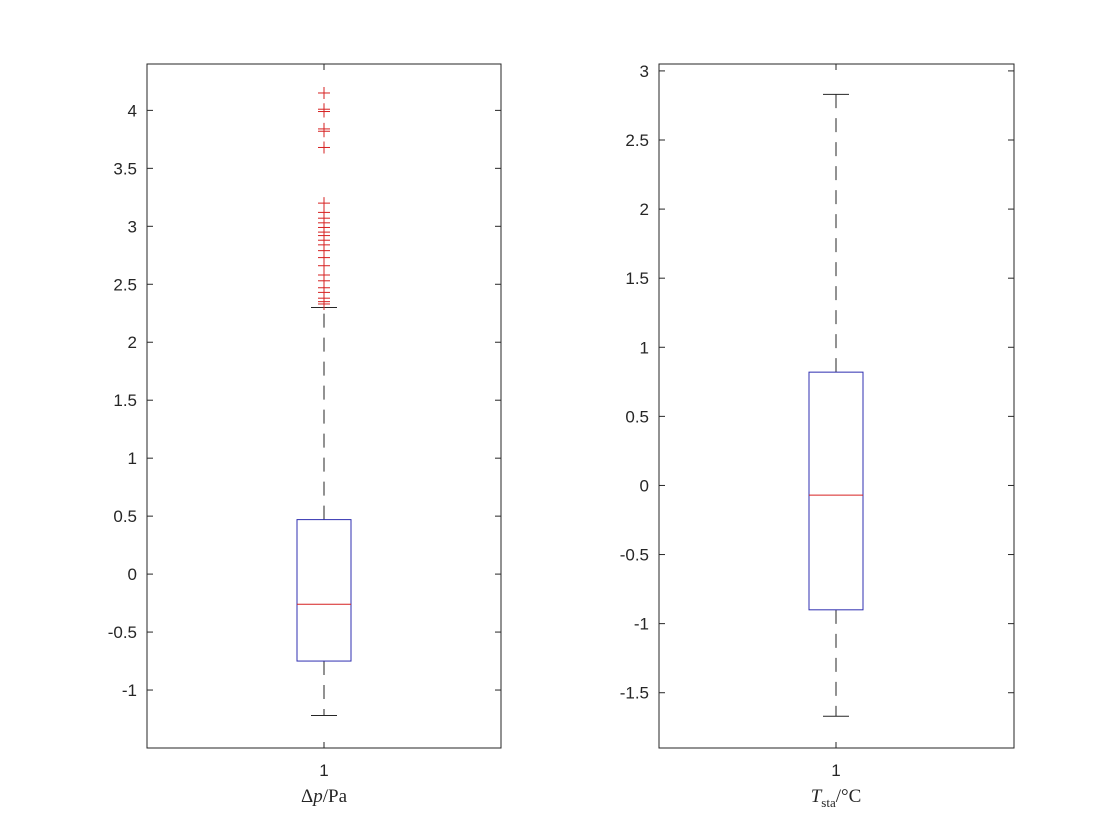 This screenshot has width=1120, height=840. What do you see at coordinates (125, 168) in the screenshot?
I see `y-tick-label: 3.5` at bounding box center [125, 168].